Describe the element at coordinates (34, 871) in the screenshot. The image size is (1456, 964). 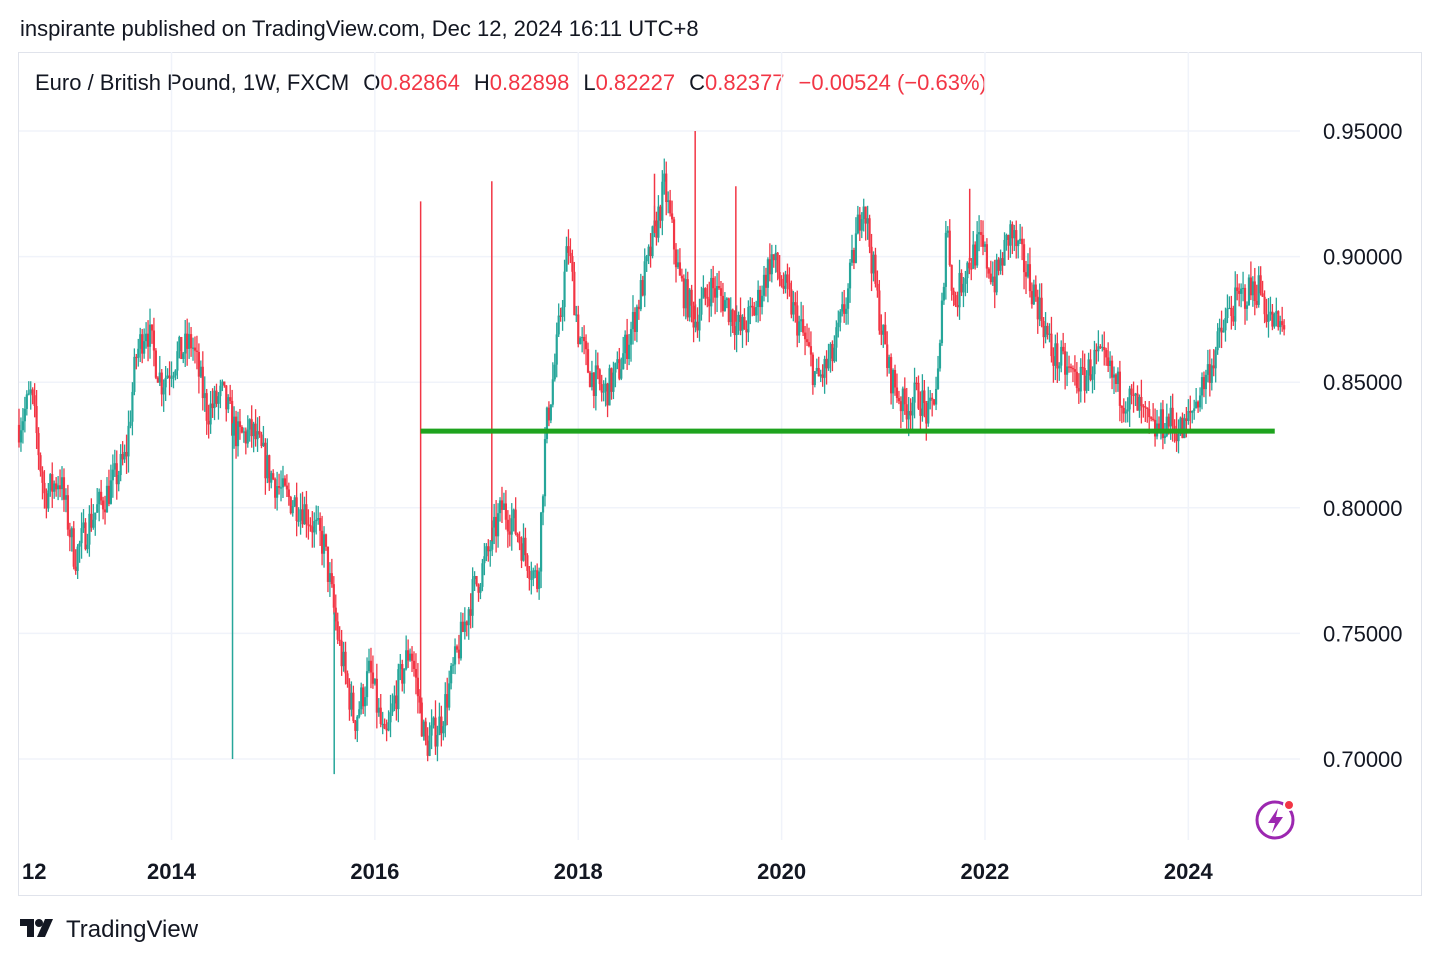
I see `x-tick-label: 12` at that location.